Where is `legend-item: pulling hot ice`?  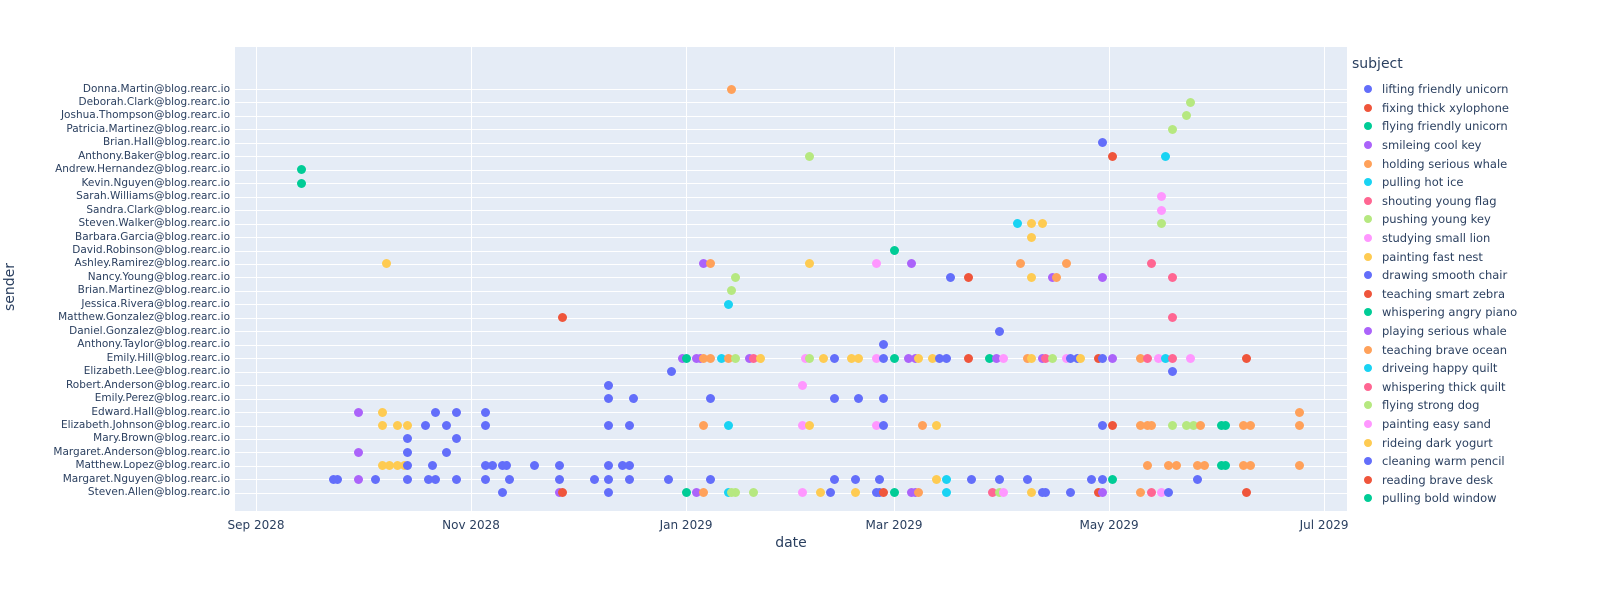 legend-item: pulling hot ice is located at coordinates (1474, 182).